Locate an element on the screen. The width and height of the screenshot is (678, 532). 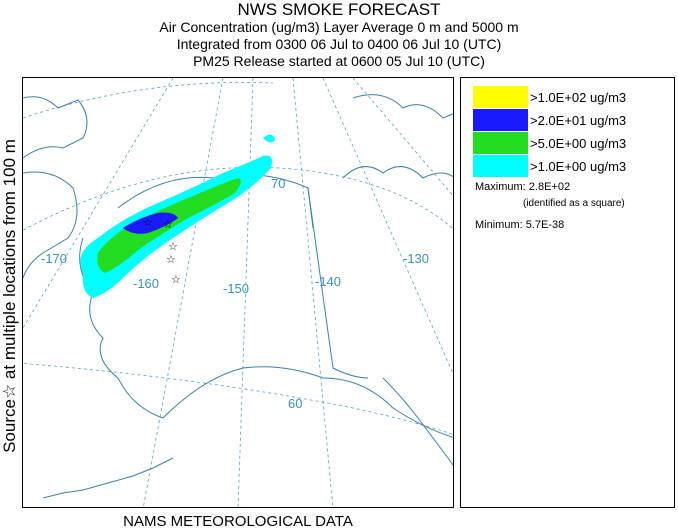
legend-swatch-green is located at coordinates (500, 143).